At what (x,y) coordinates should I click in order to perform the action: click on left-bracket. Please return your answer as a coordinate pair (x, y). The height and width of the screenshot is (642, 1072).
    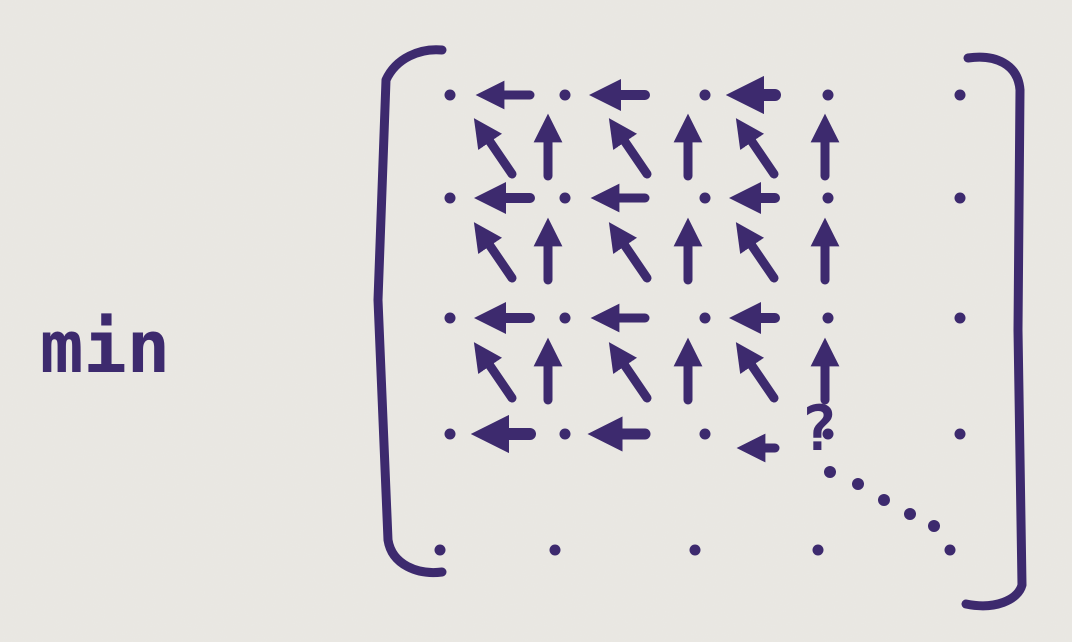
    Looking at the image, I should click on (410, 311).